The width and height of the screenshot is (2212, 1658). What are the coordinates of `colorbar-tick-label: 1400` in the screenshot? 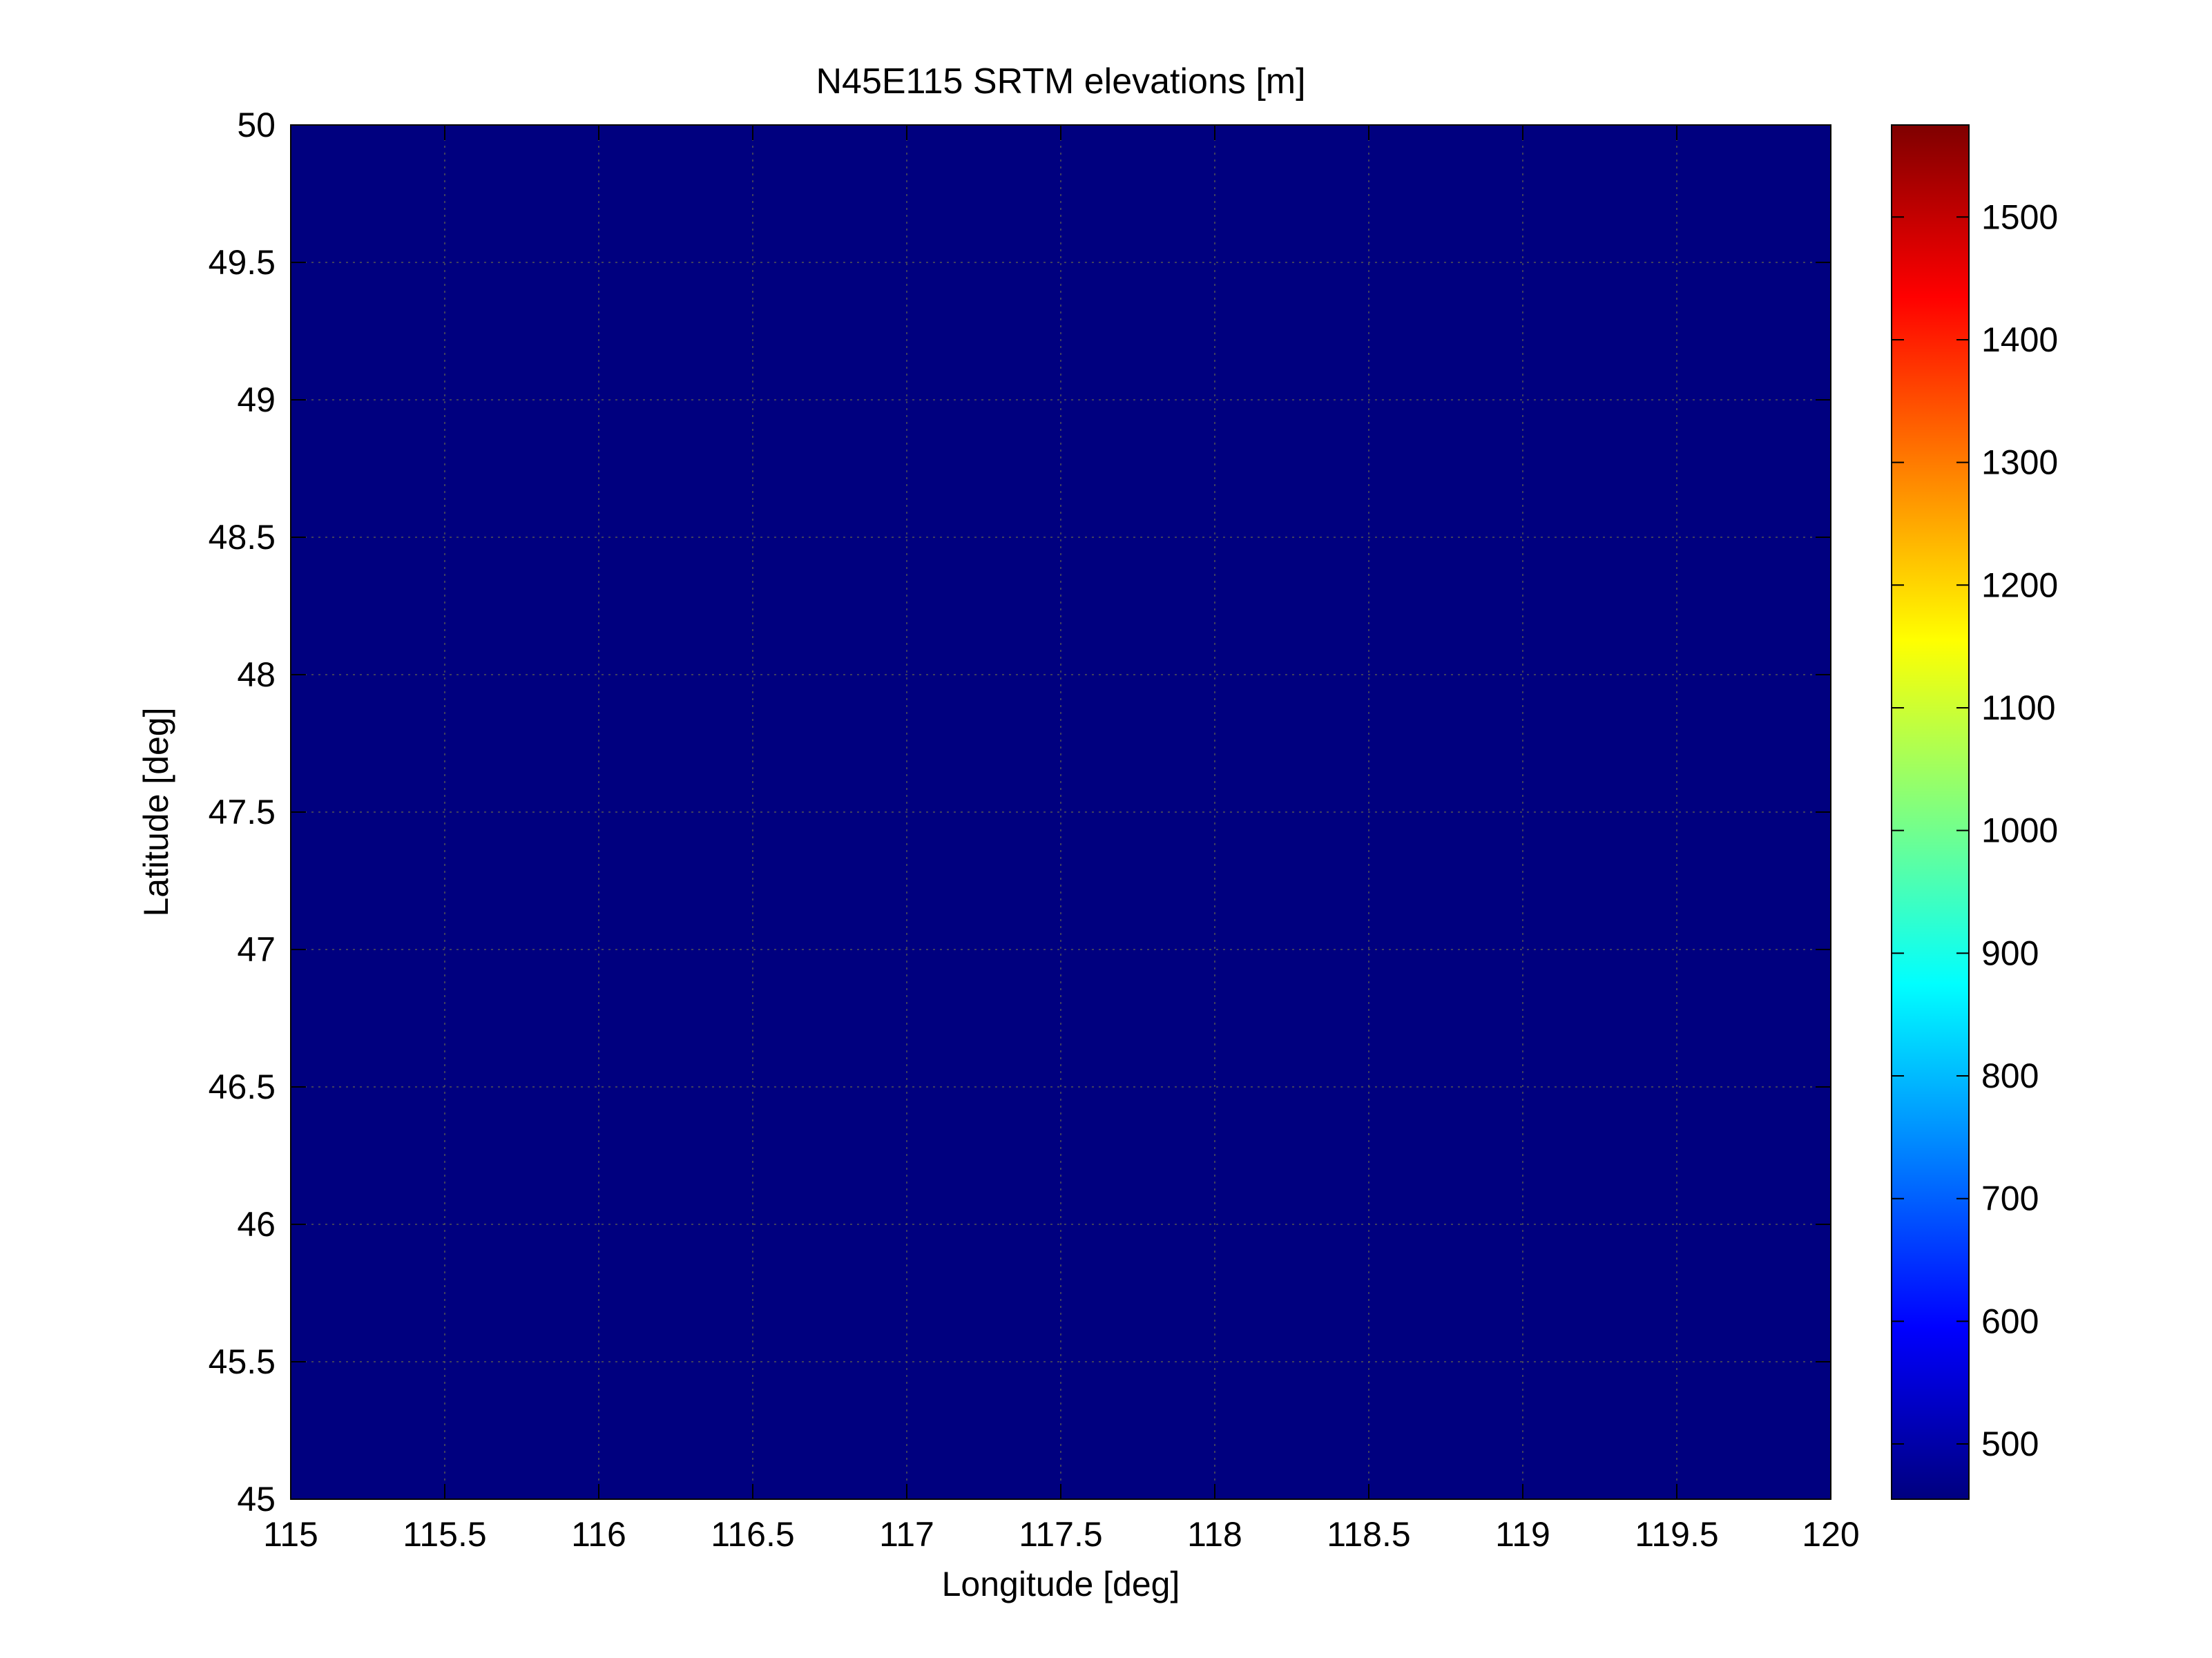 It's located at (2019, 339).